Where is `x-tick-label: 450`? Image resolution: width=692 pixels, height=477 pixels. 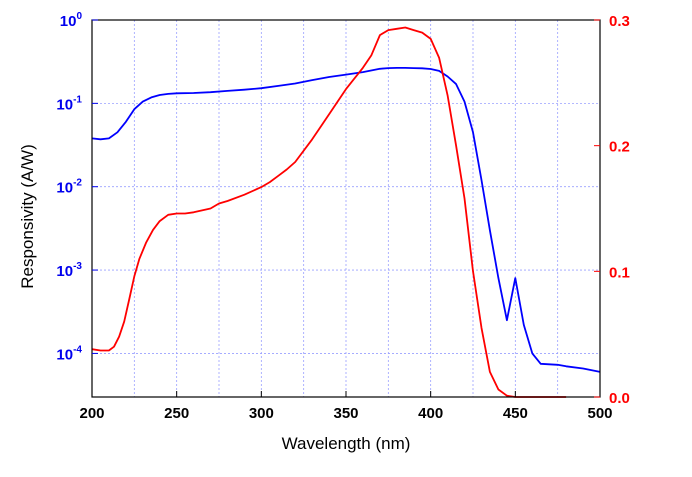
x-tick-label: 450 is located at coordinates (515, 413).